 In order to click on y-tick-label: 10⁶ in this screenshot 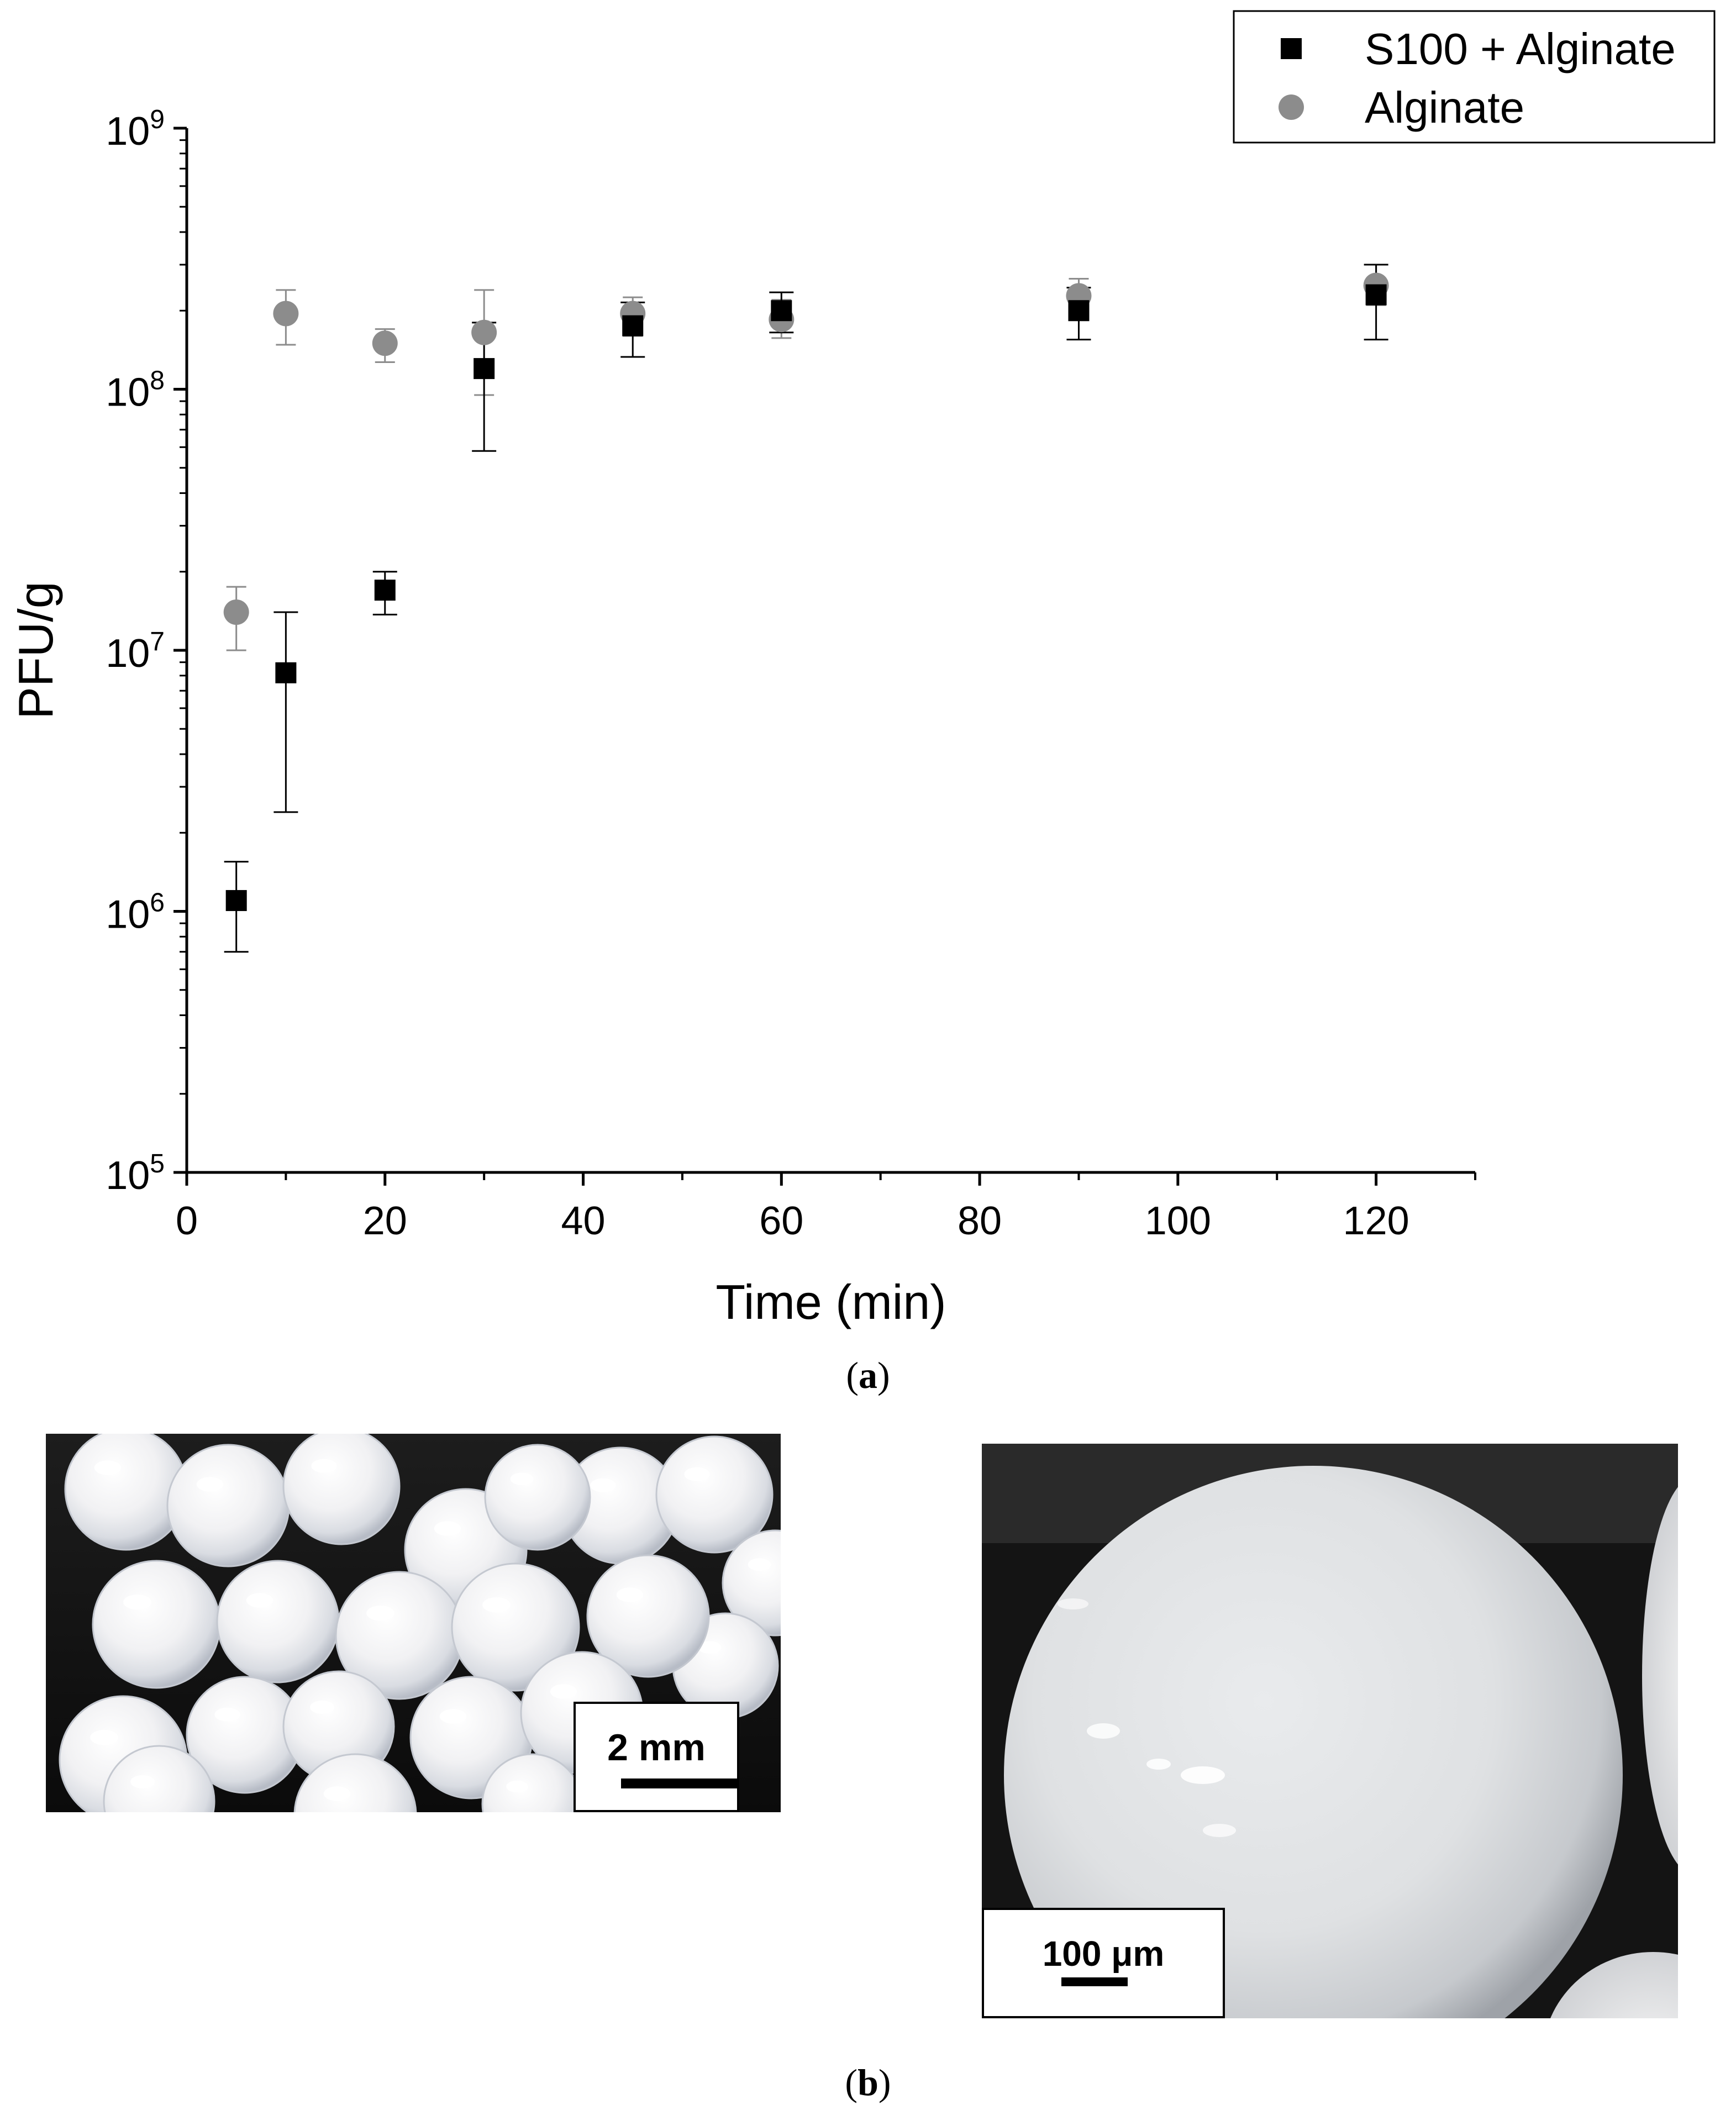, I will do `click(135, 912)`.